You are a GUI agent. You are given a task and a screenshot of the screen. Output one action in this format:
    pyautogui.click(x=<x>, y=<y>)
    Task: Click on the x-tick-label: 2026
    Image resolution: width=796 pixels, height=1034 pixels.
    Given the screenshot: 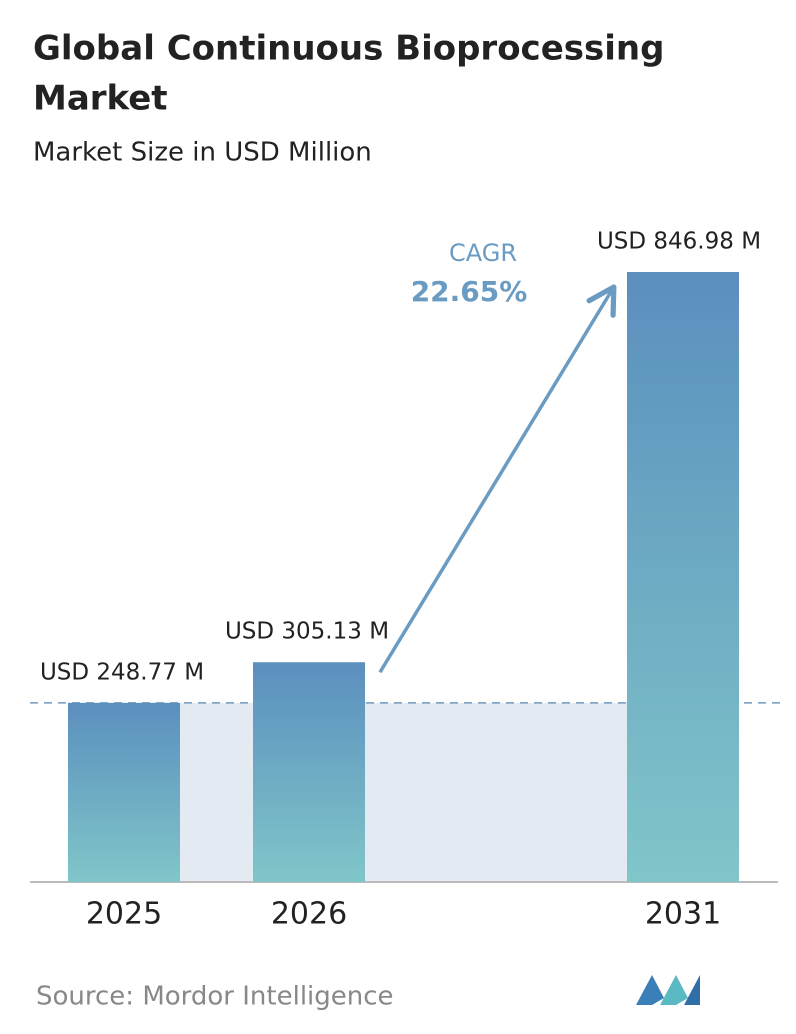 What is the action you would take?
    pyautogui.click(x=309, y=914)
    